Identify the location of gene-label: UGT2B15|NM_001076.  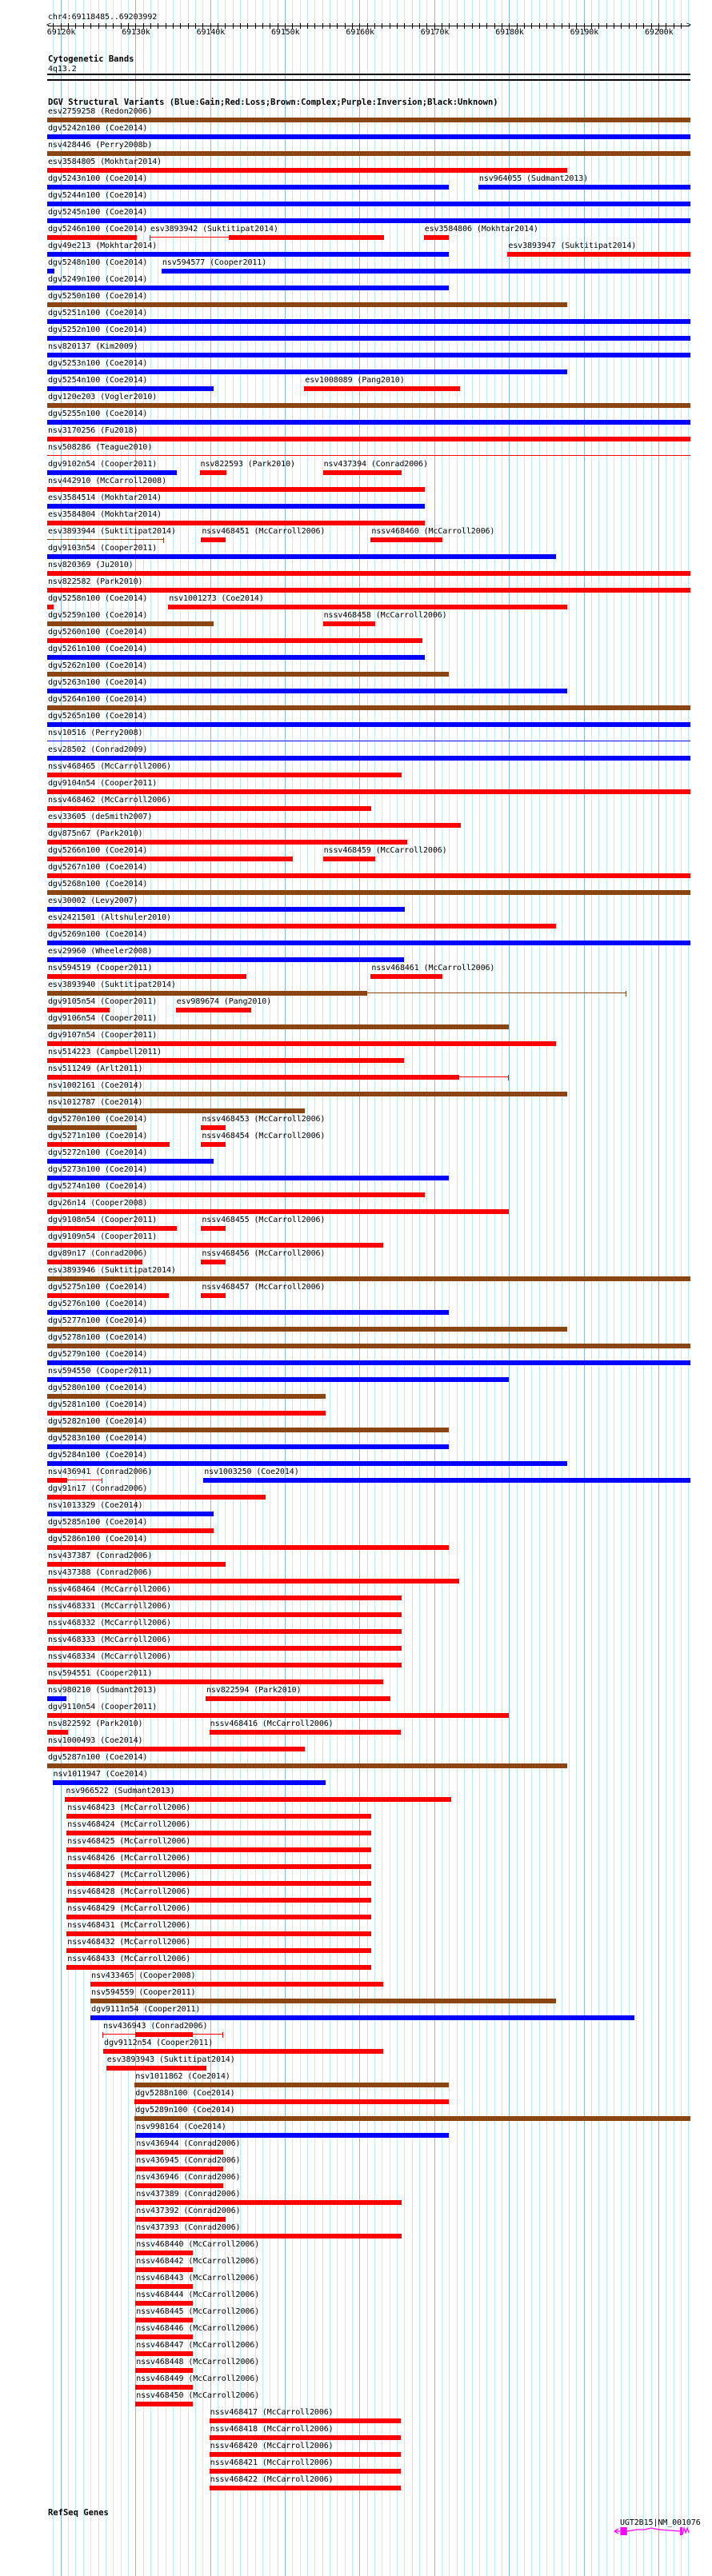
(660, 2522).